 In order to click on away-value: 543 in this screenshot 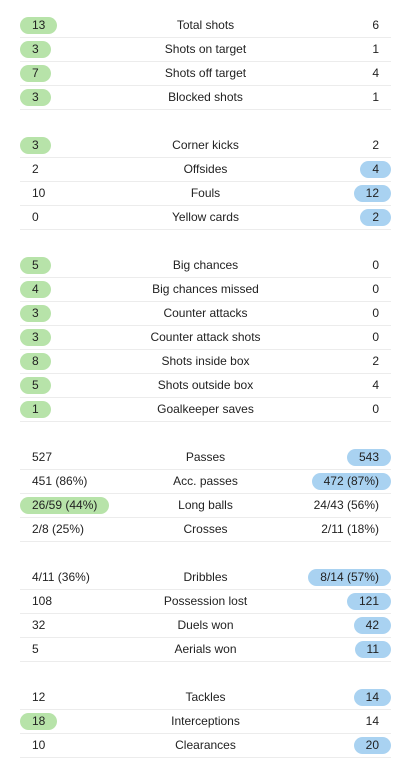, I will do `click(368, 457)`.